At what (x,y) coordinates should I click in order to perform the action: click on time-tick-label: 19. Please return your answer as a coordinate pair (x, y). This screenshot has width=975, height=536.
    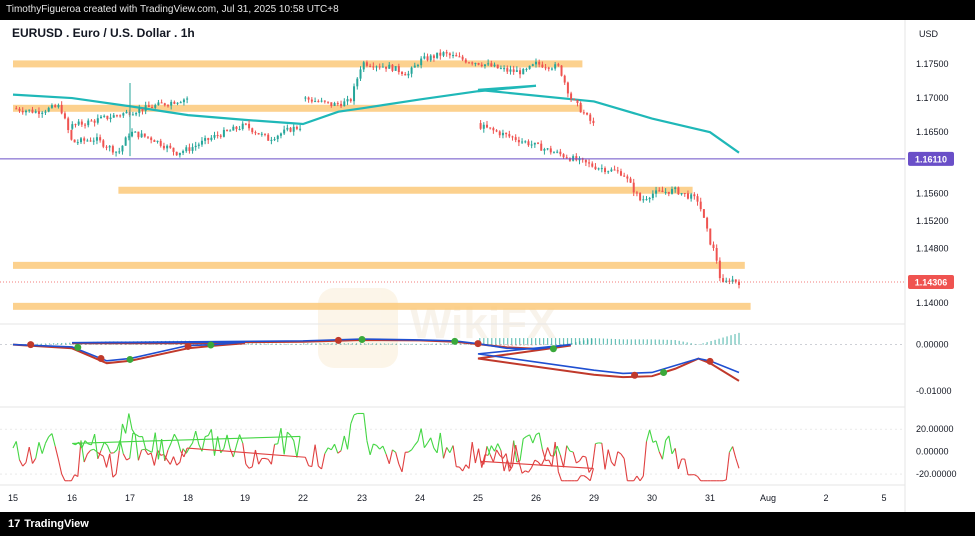
    Looking at the image, I should click on (245, 498).